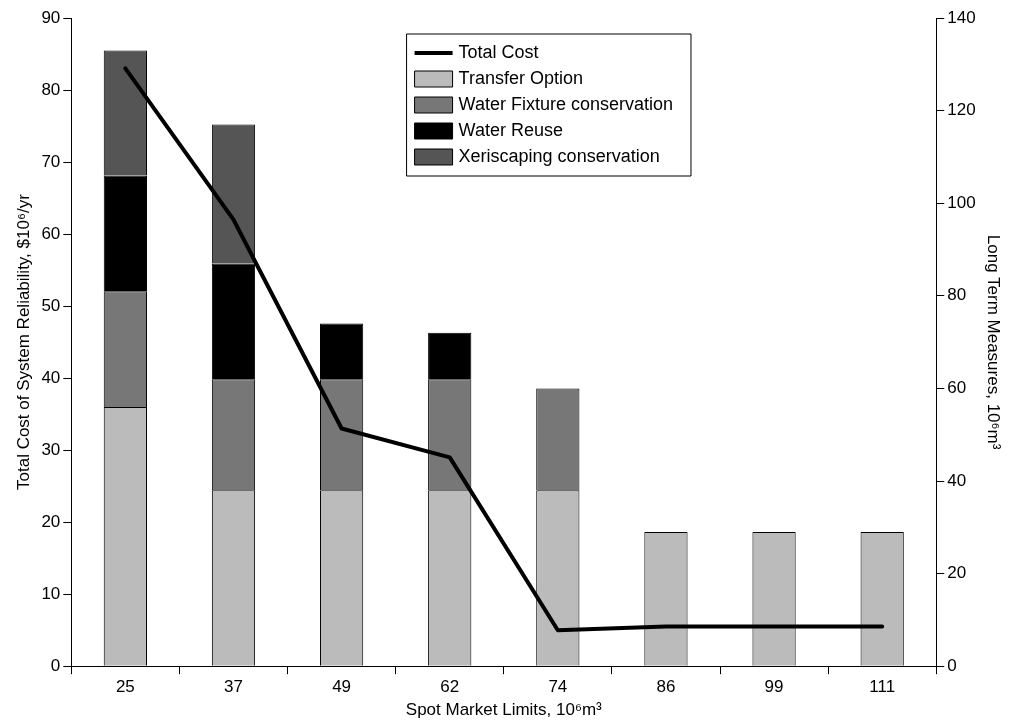  Describe the element at coordinates (961, 110) in the screenshot. I see `y2-tick-label: 120` at that location.